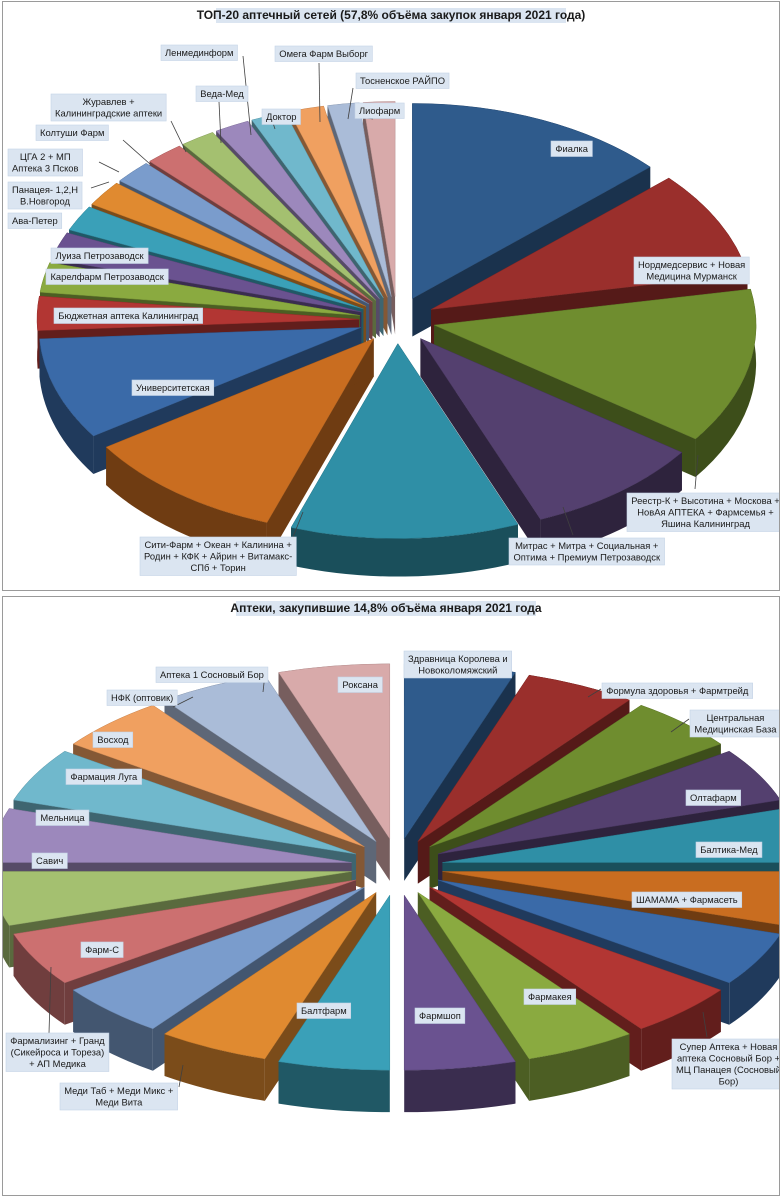 This screenshot has width=784, height=1200. I want to click on data-label-text: Фарм-С, so click(102, 949).